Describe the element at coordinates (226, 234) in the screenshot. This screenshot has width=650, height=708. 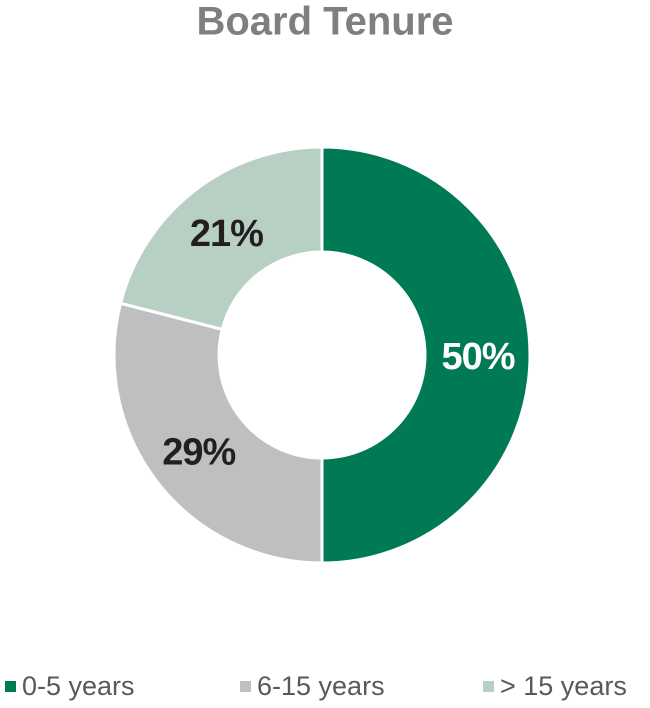
I see `data-label: 21%` at that location.